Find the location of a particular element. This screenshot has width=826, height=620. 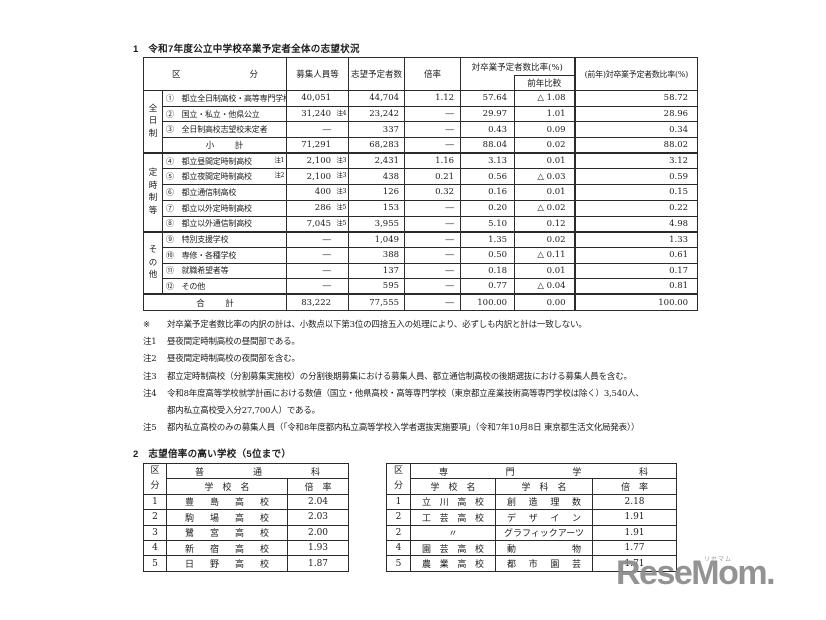

cell-ratio: 2.04 is located at coordinates (318, 502).